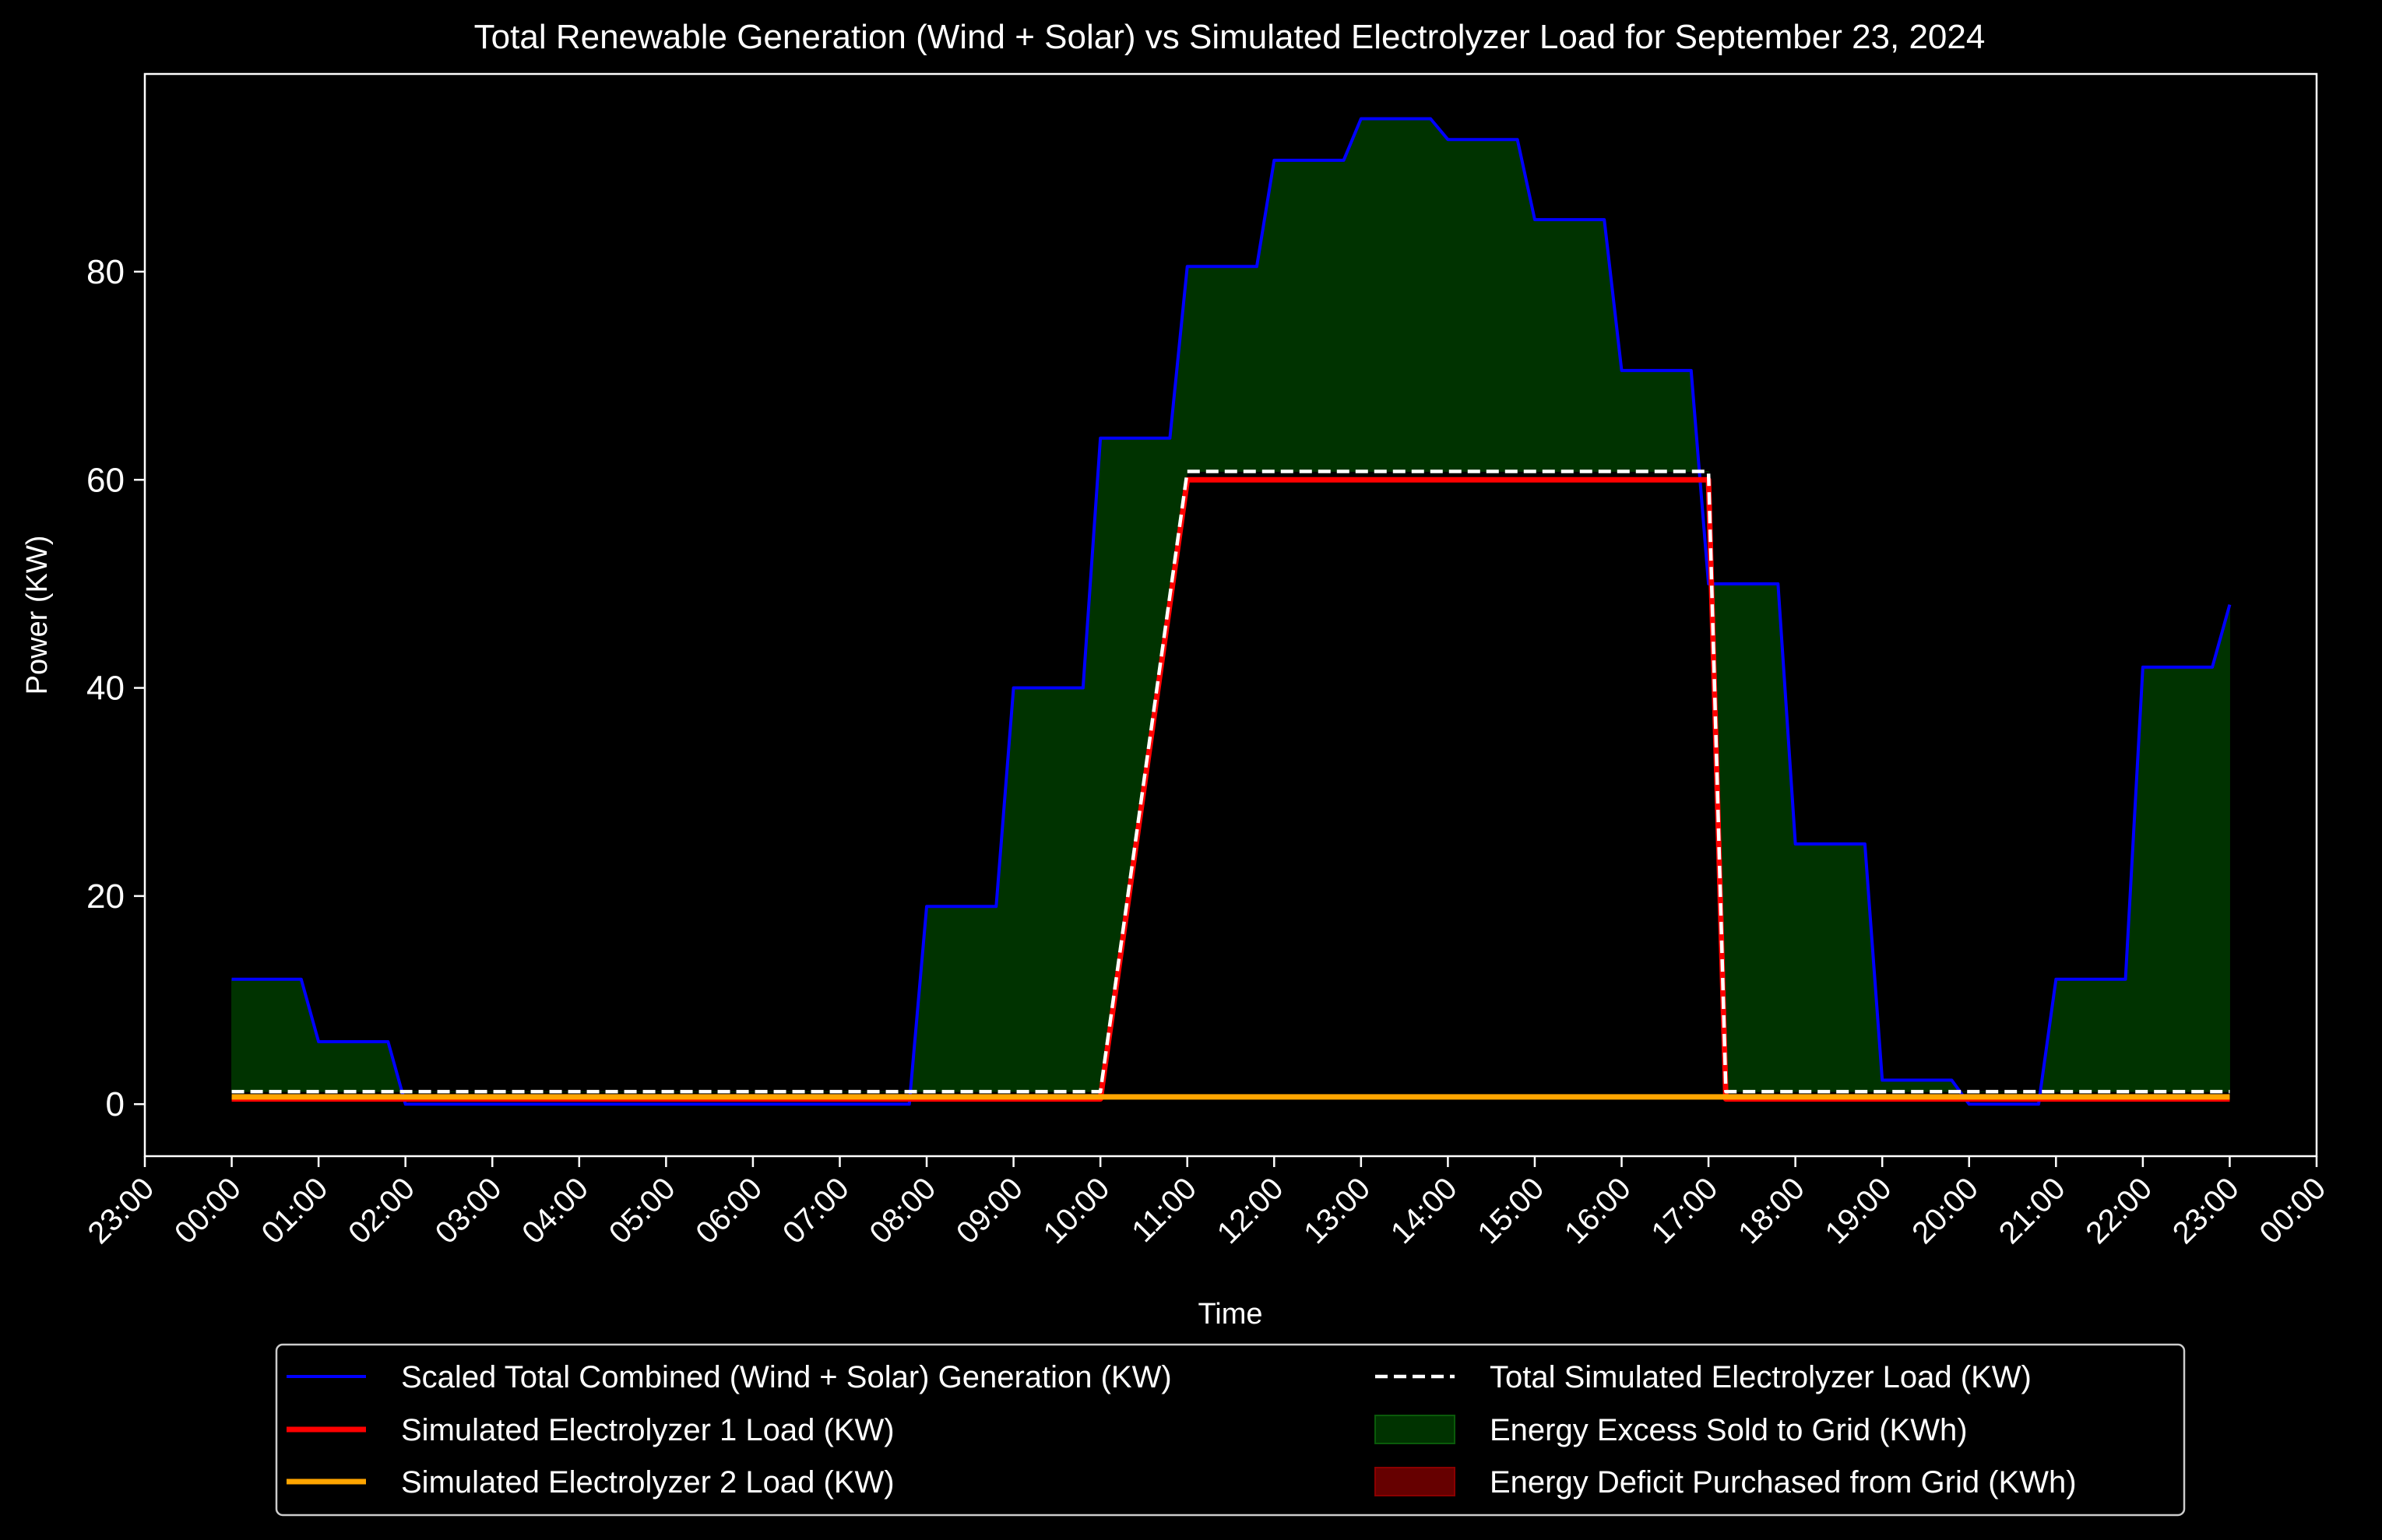  Describe the element at coordinates (1424, 1210) in the screenshot. I see `x-tick-label: 14:00` at that location.